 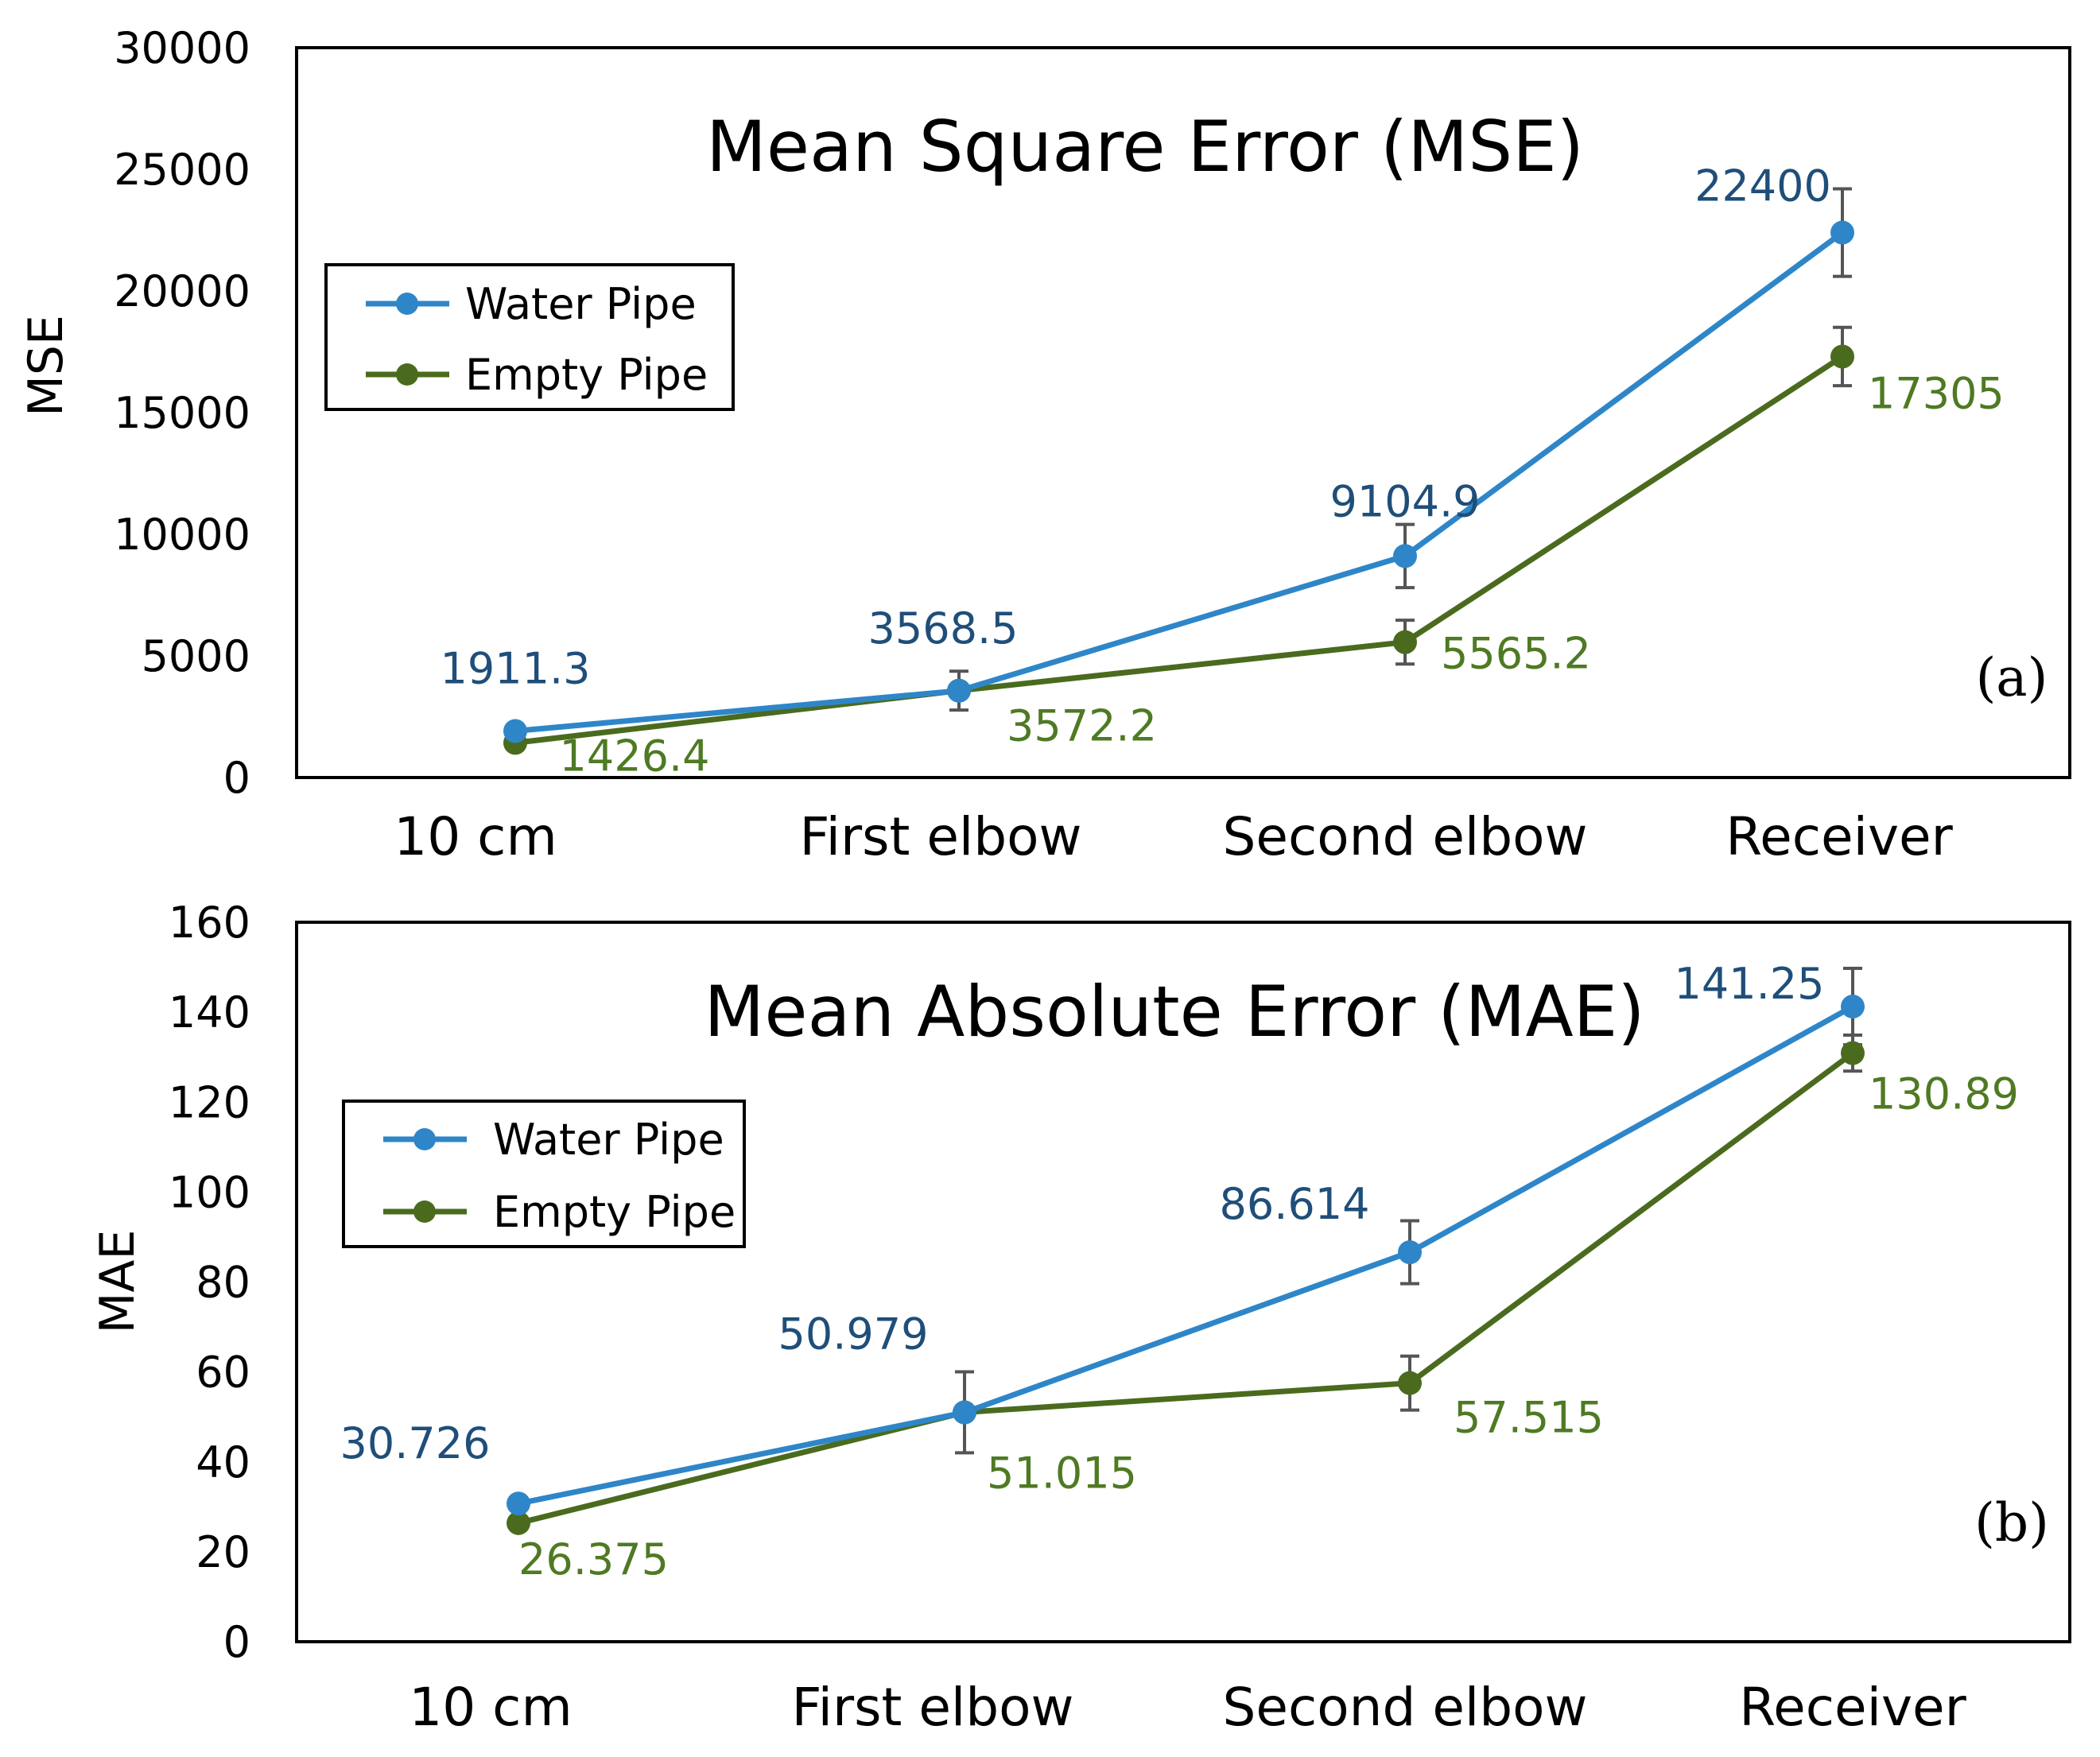 What do you see at coordinates (182, 535) in the screenshot?
I see `mse-y-tick-10000: 10000` at bounding box center [182, 535].